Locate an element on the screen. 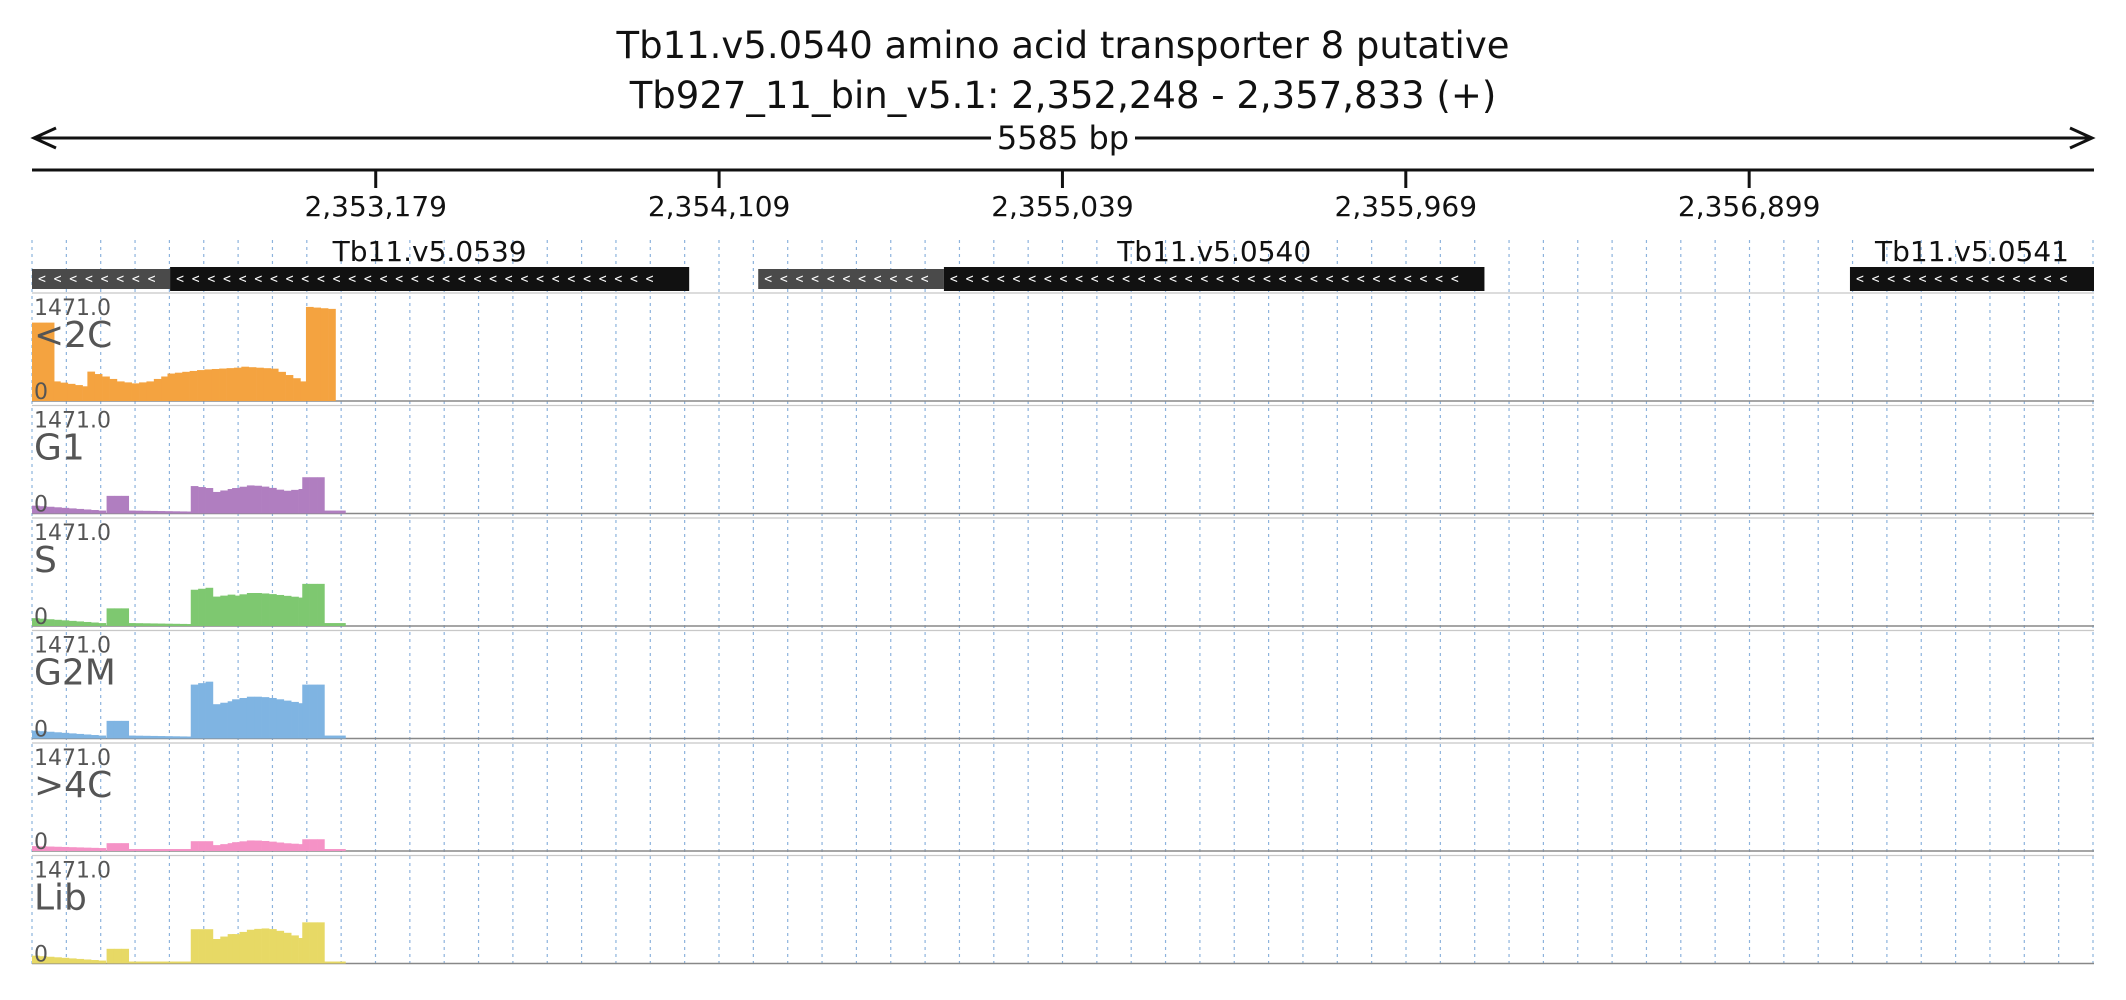 The height and width of the screenshot is (1000, 2126). track-max-label: 1471.0 is located at coordinates (72, 308).